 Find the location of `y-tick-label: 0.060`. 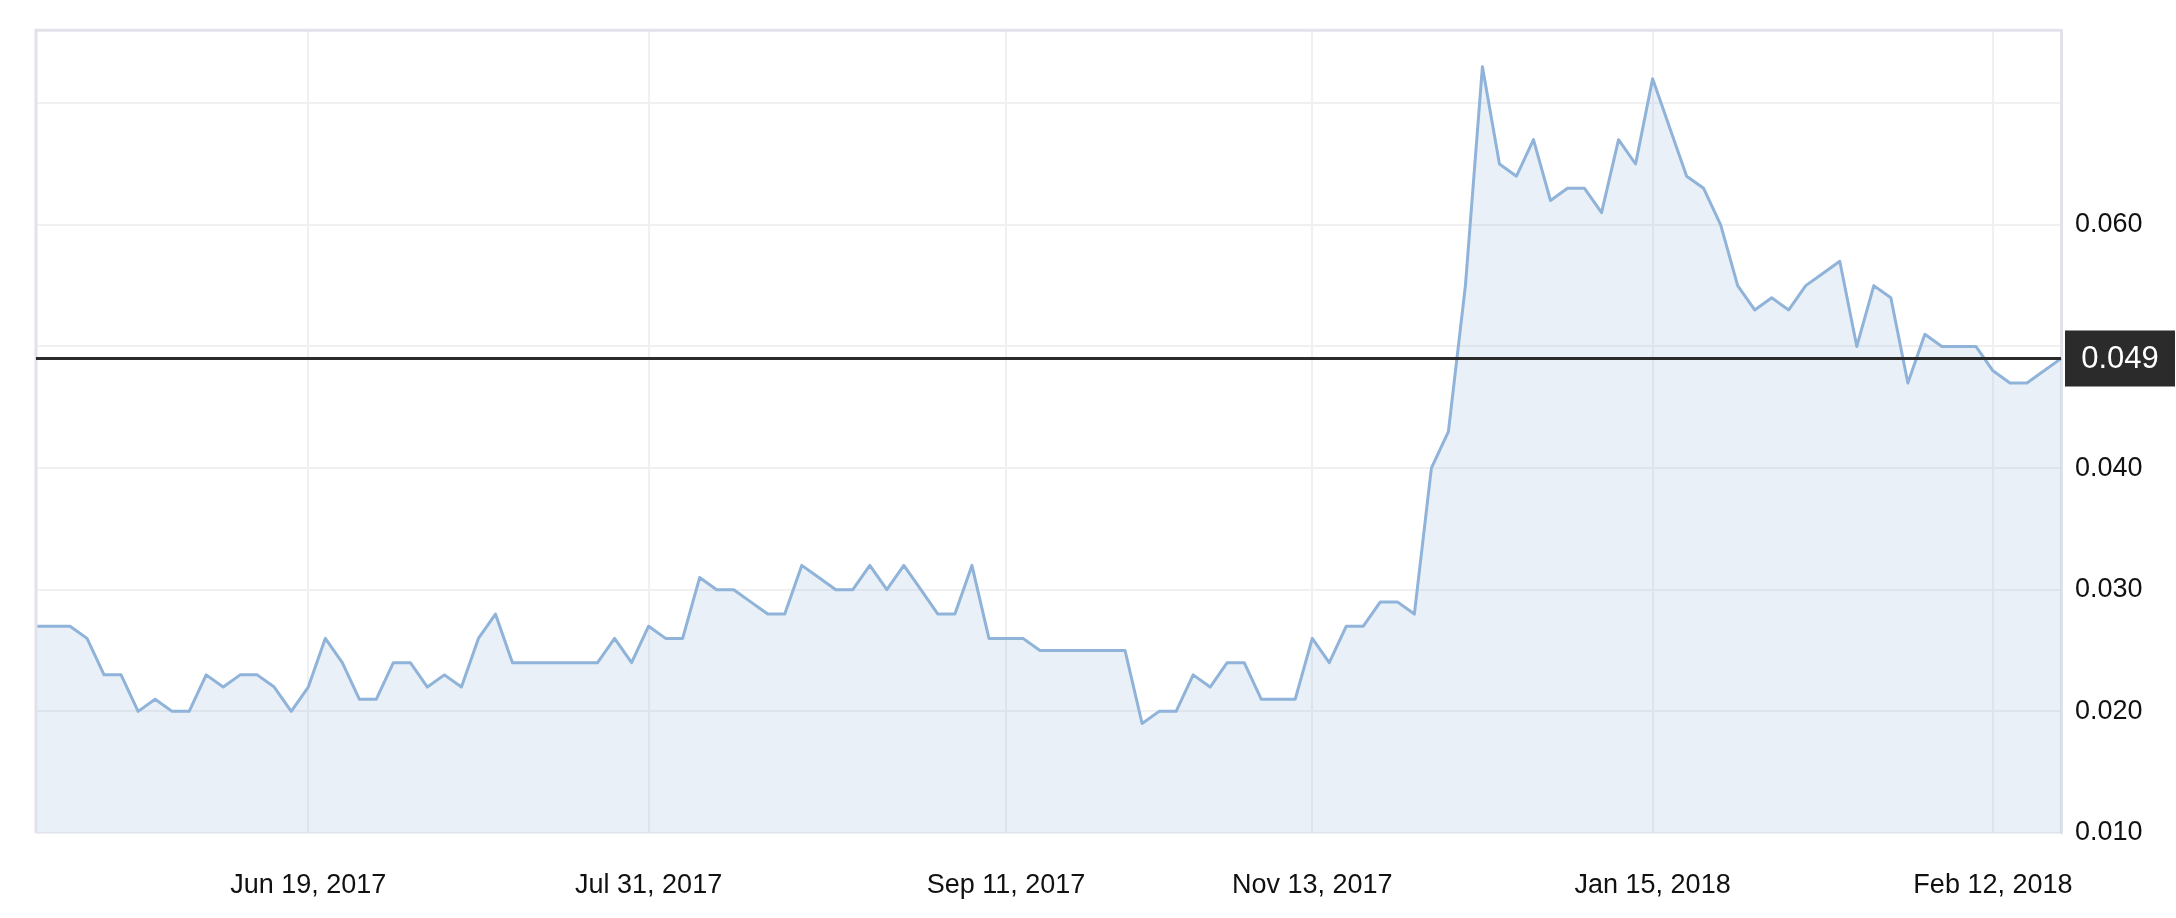

y-tick-label: 0.060 is located at coordinates (2109, 223).